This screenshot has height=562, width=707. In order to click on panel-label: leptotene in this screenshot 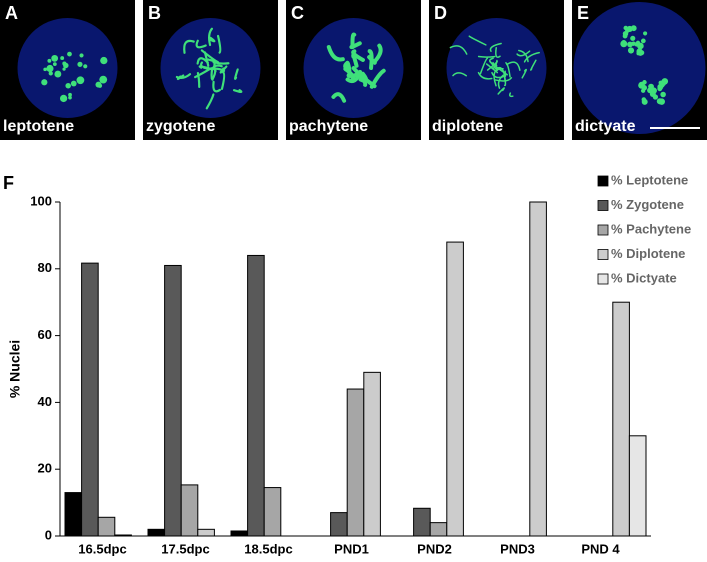, I will do `click(38, 126)`.